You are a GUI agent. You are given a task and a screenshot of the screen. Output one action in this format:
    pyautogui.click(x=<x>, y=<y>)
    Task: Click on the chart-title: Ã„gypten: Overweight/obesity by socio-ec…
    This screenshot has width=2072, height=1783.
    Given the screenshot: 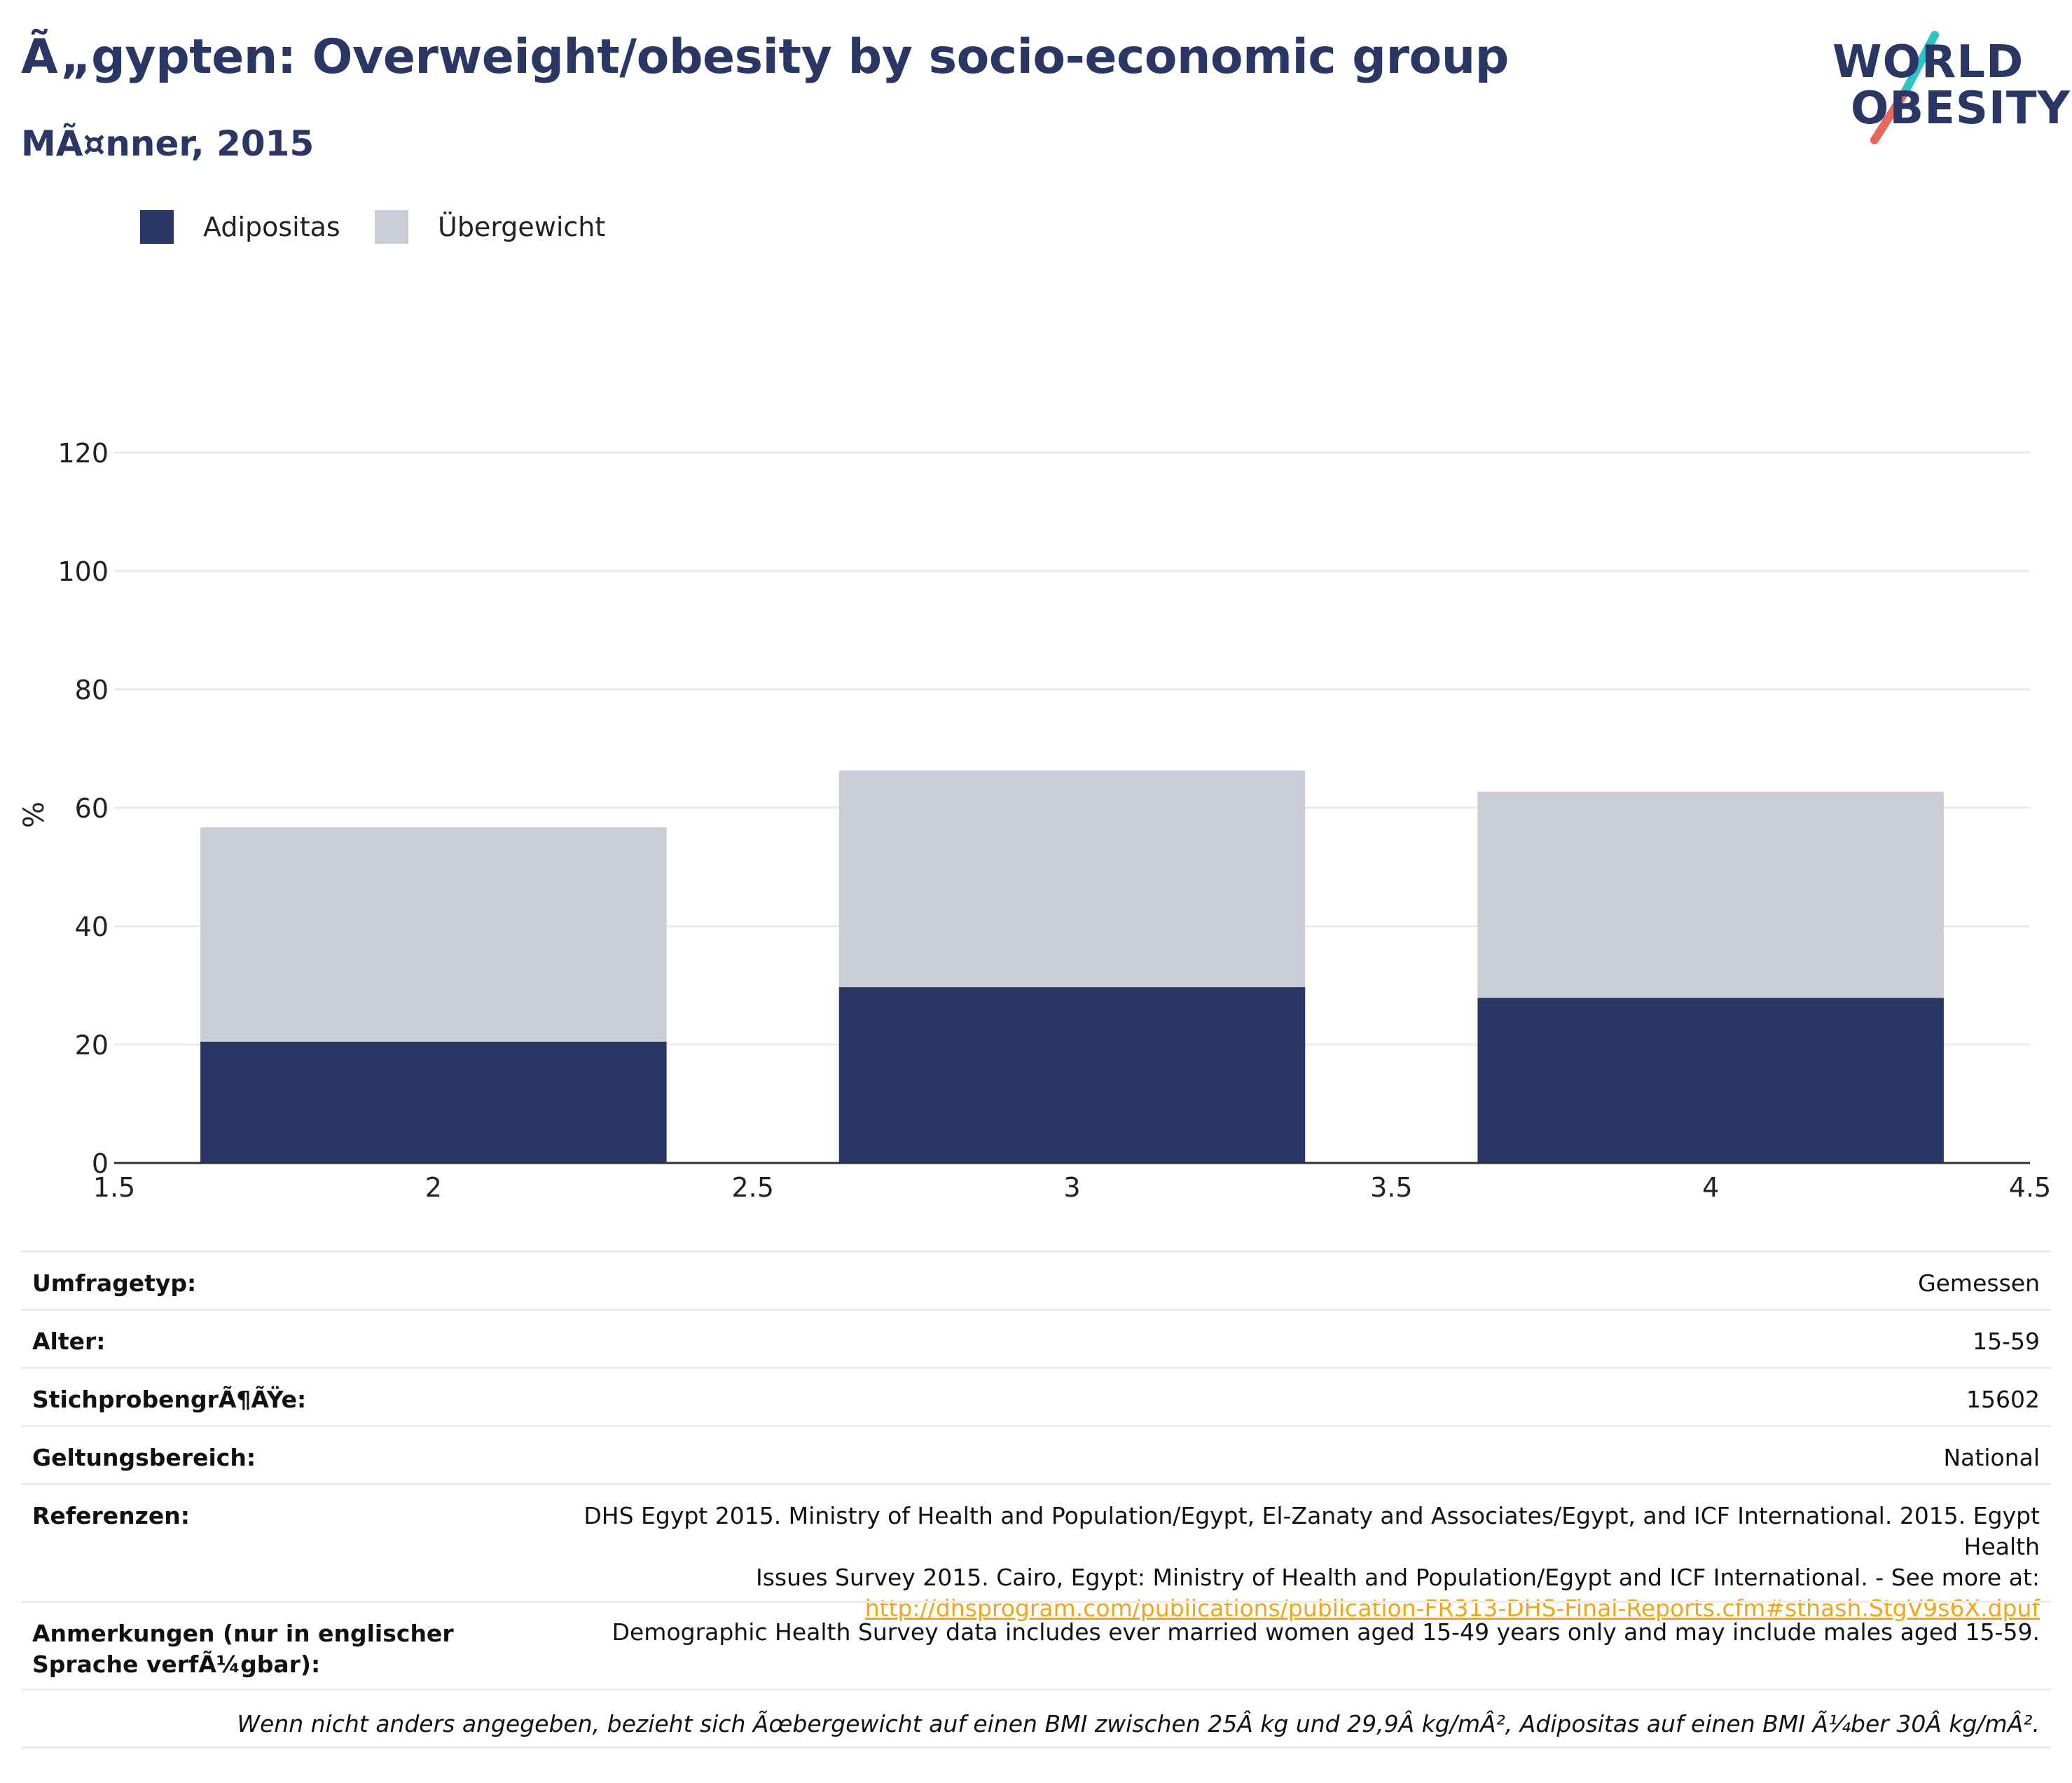 What is the action you would take?
    pyautogui.click(x=765, y=57)
    